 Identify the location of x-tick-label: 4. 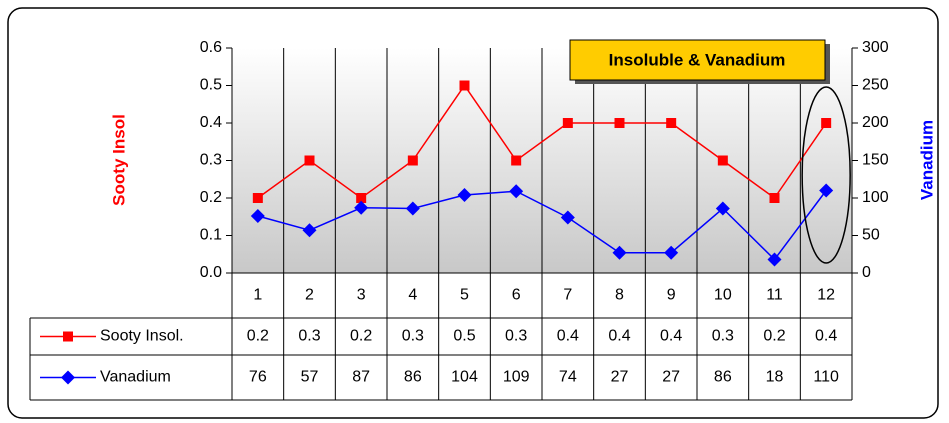
(412, 295).